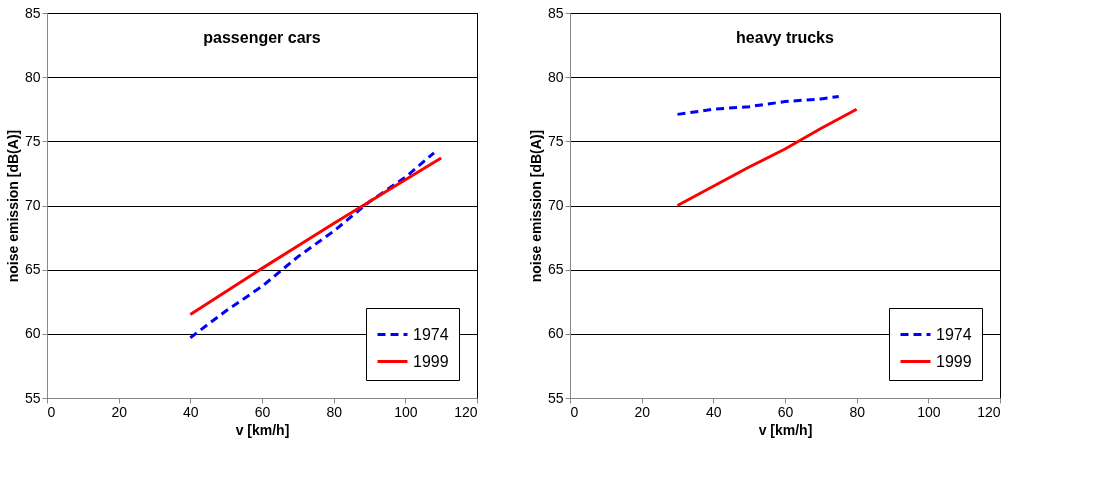  I want to click on text: passenger cars, so click(262, 37).